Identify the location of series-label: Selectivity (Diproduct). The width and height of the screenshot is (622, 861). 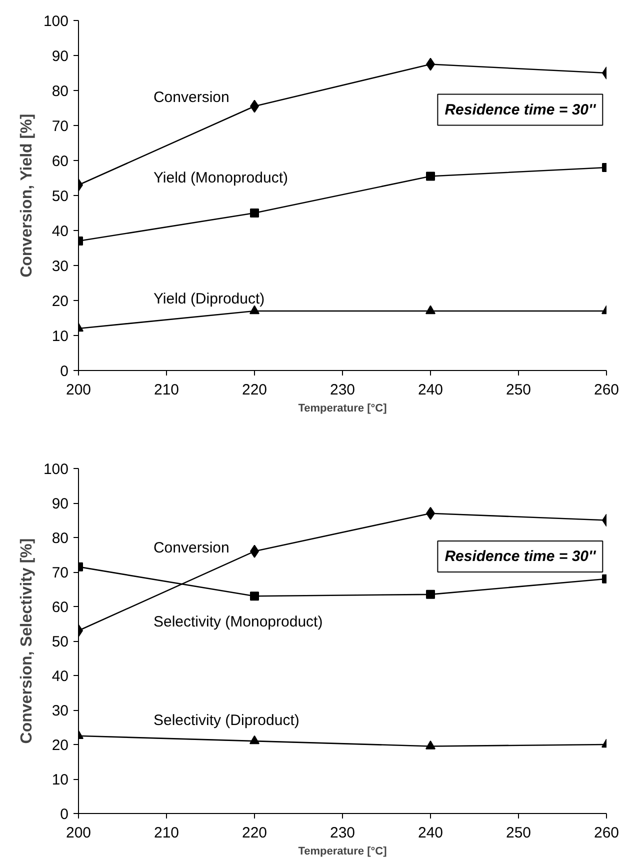
(226, 720).